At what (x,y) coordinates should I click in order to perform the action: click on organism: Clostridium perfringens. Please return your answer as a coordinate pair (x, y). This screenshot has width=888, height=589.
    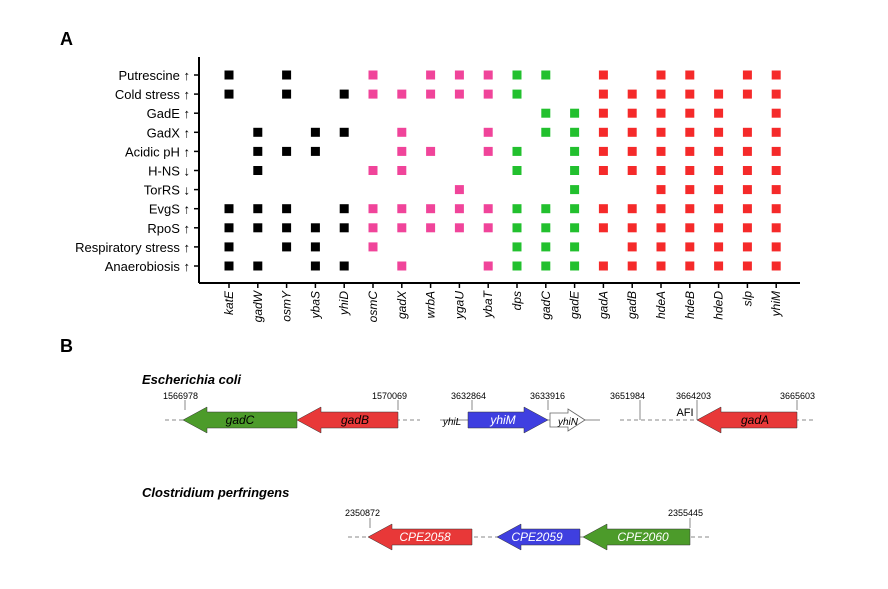
    Looking at the image, I should click on (215, 492).